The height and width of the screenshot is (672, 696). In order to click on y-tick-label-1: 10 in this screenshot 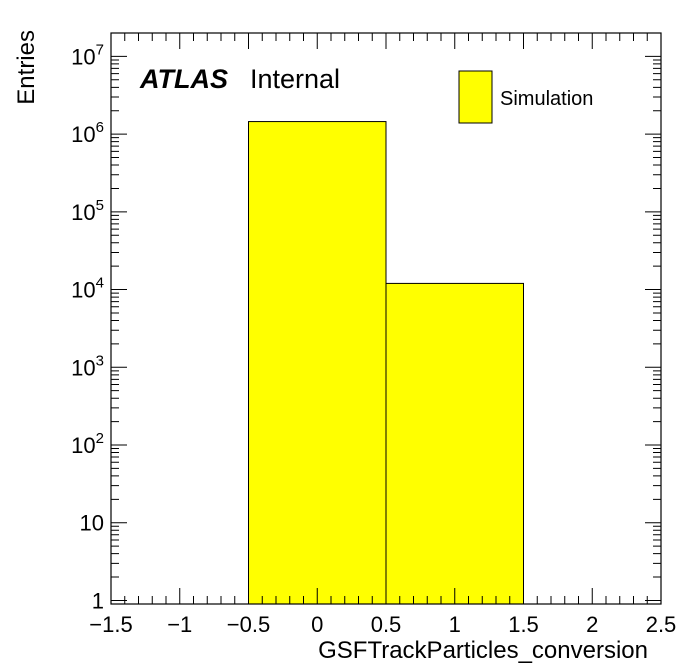, I will do `click(92, 523)`.